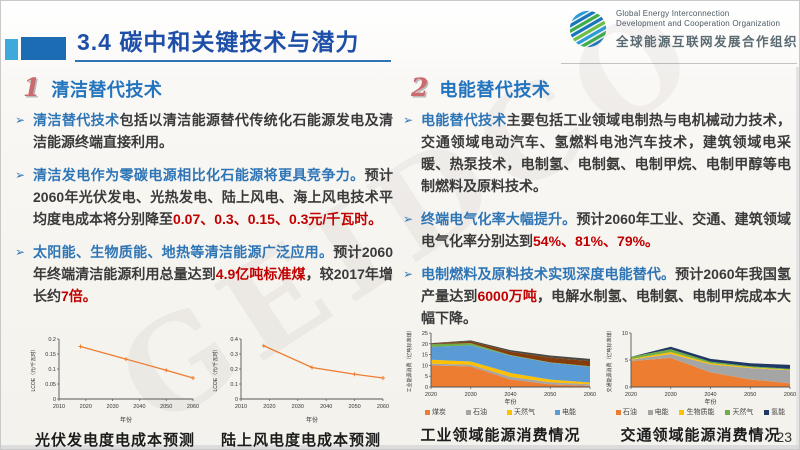 The image size is (800, 450). What do you see at coordinates (499, 219) in the screenshot?
I see `text-segment: 终端电气化率大幅提升。` at bounding box center [499, 219].